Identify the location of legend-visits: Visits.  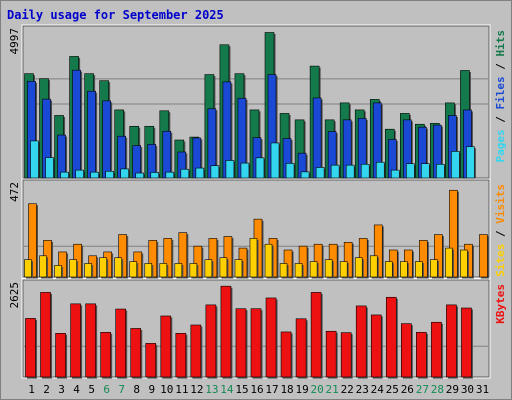
(500, 204).